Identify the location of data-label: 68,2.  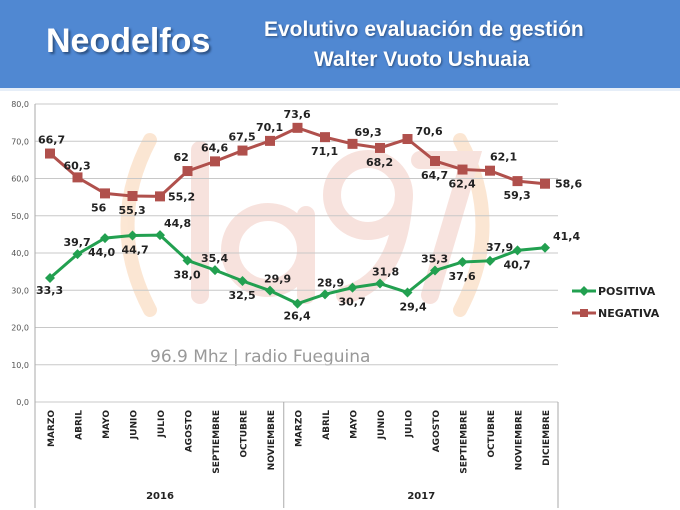
(379, 162).